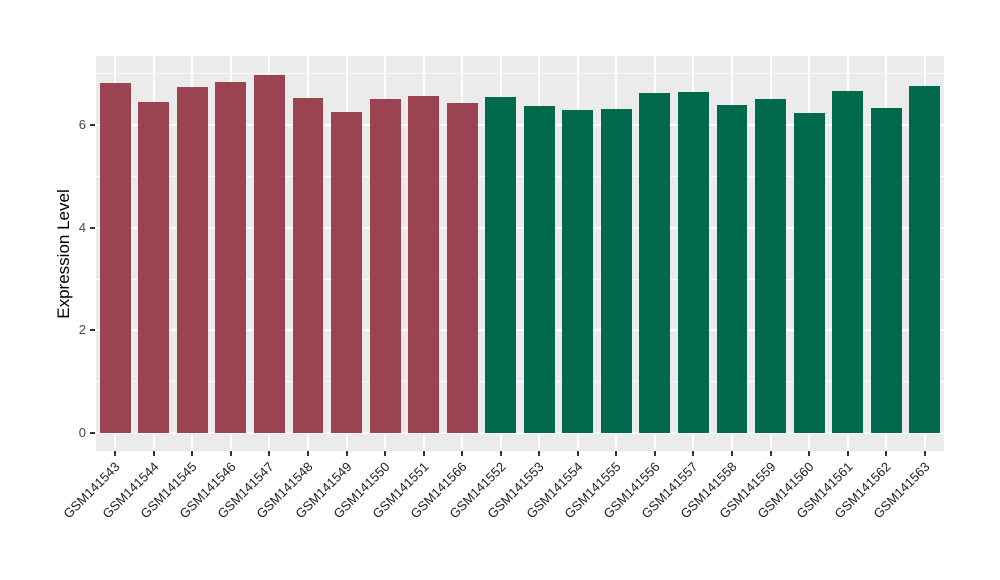 The image size is (1000, 580). What do you see at coordinates (732, 269) in the screenshot?
I see `bar-GSM141558` at bounding box center [732, 269].